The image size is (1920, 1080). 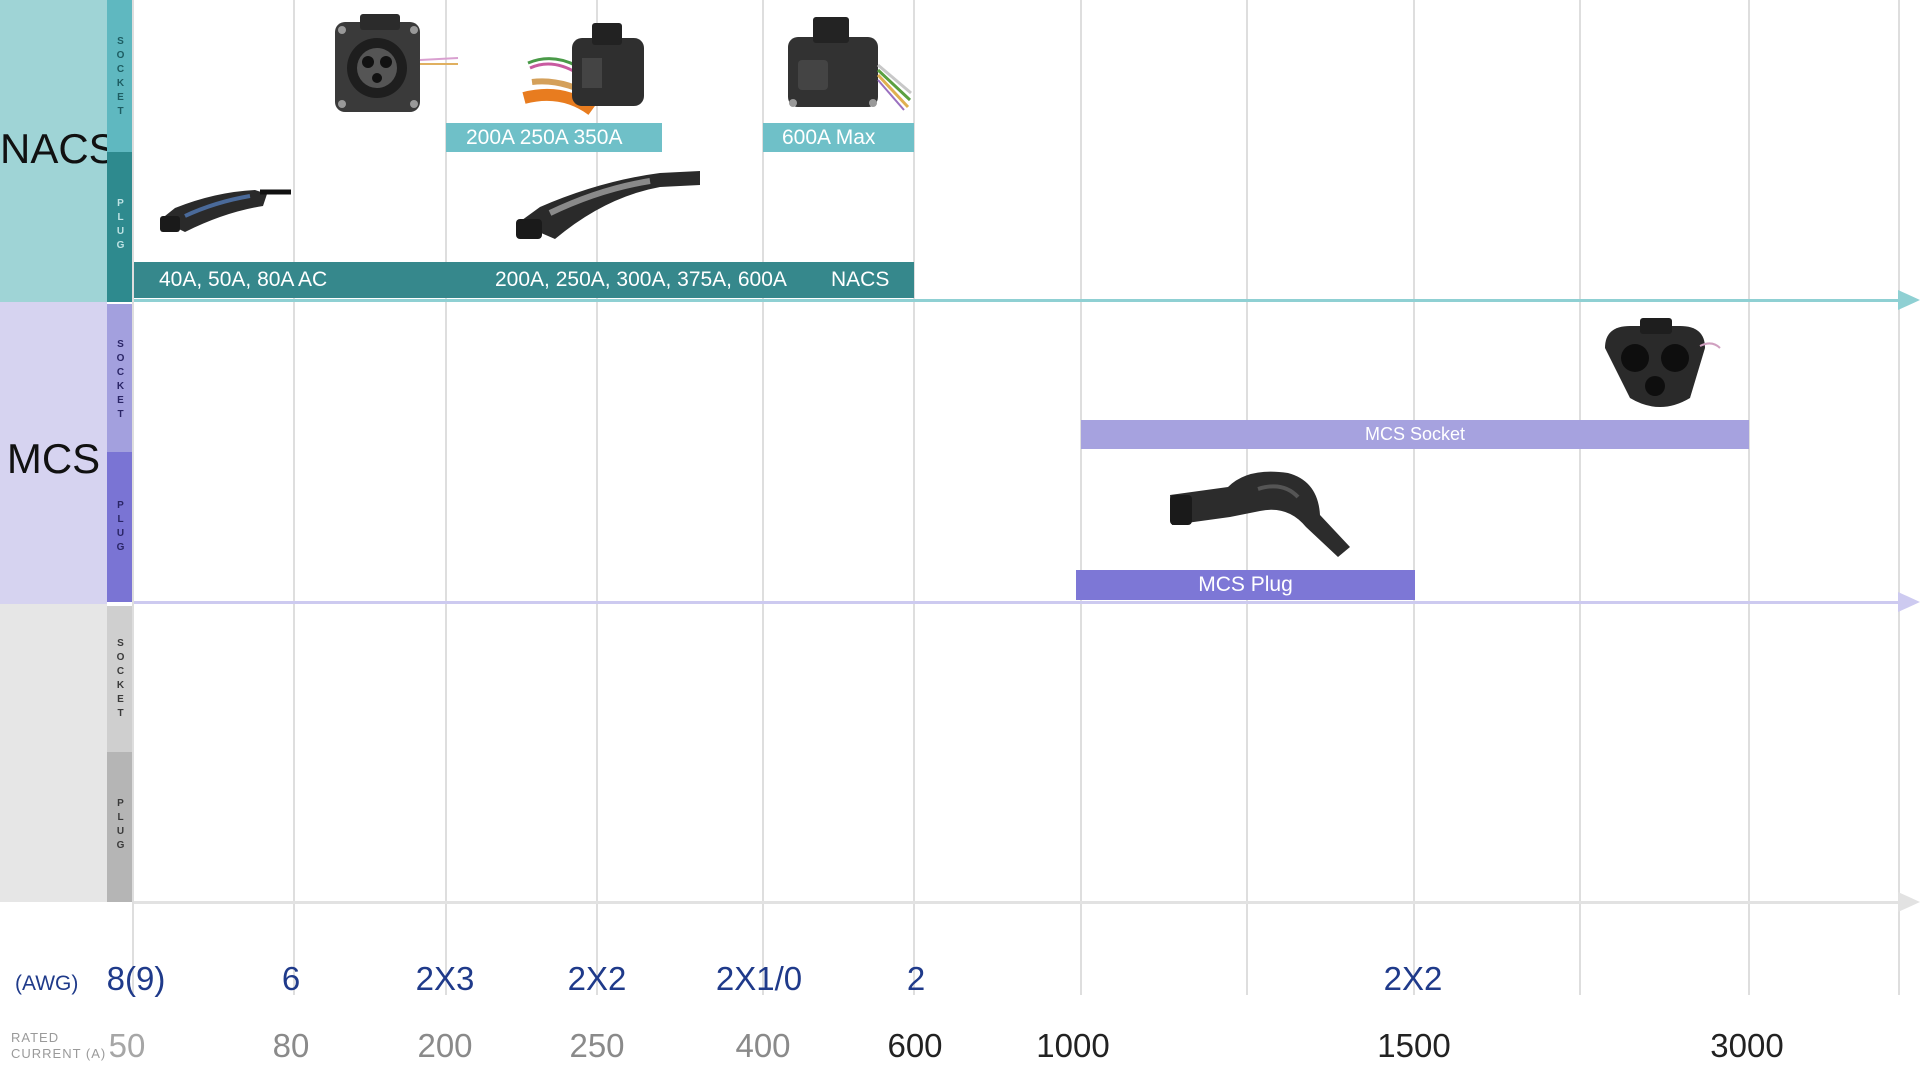 What do you see at coordinates (120, 378) in the screenshot?
I see `mcs-socket-tab` at bounding box center [120, 378].